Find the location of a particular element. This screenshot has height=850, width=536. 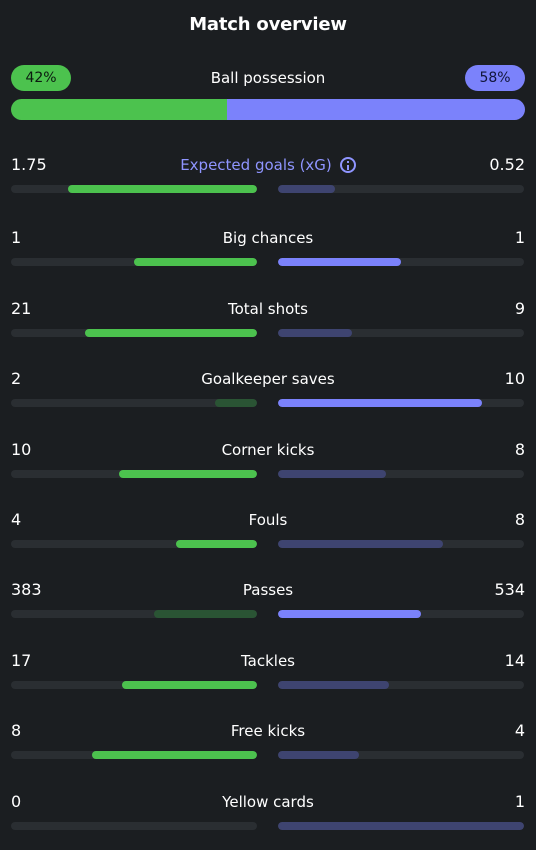

stat-row: 10 Corner kicks 8 is located at coordinates (268, 459).